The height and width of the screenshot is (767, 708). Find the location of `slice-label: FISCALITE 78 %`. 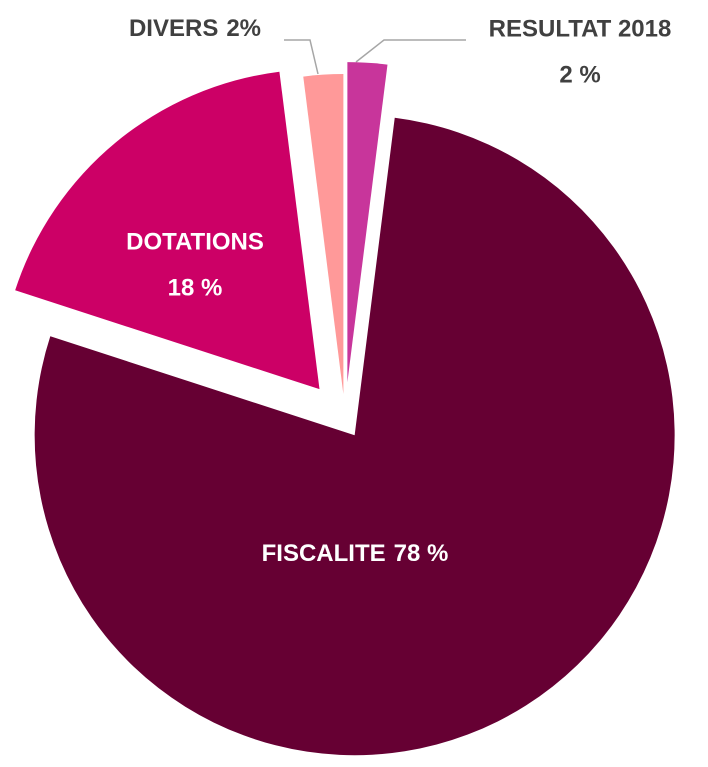

slice-label: FISCALITE 78 % is located at coordinates (355, 553).